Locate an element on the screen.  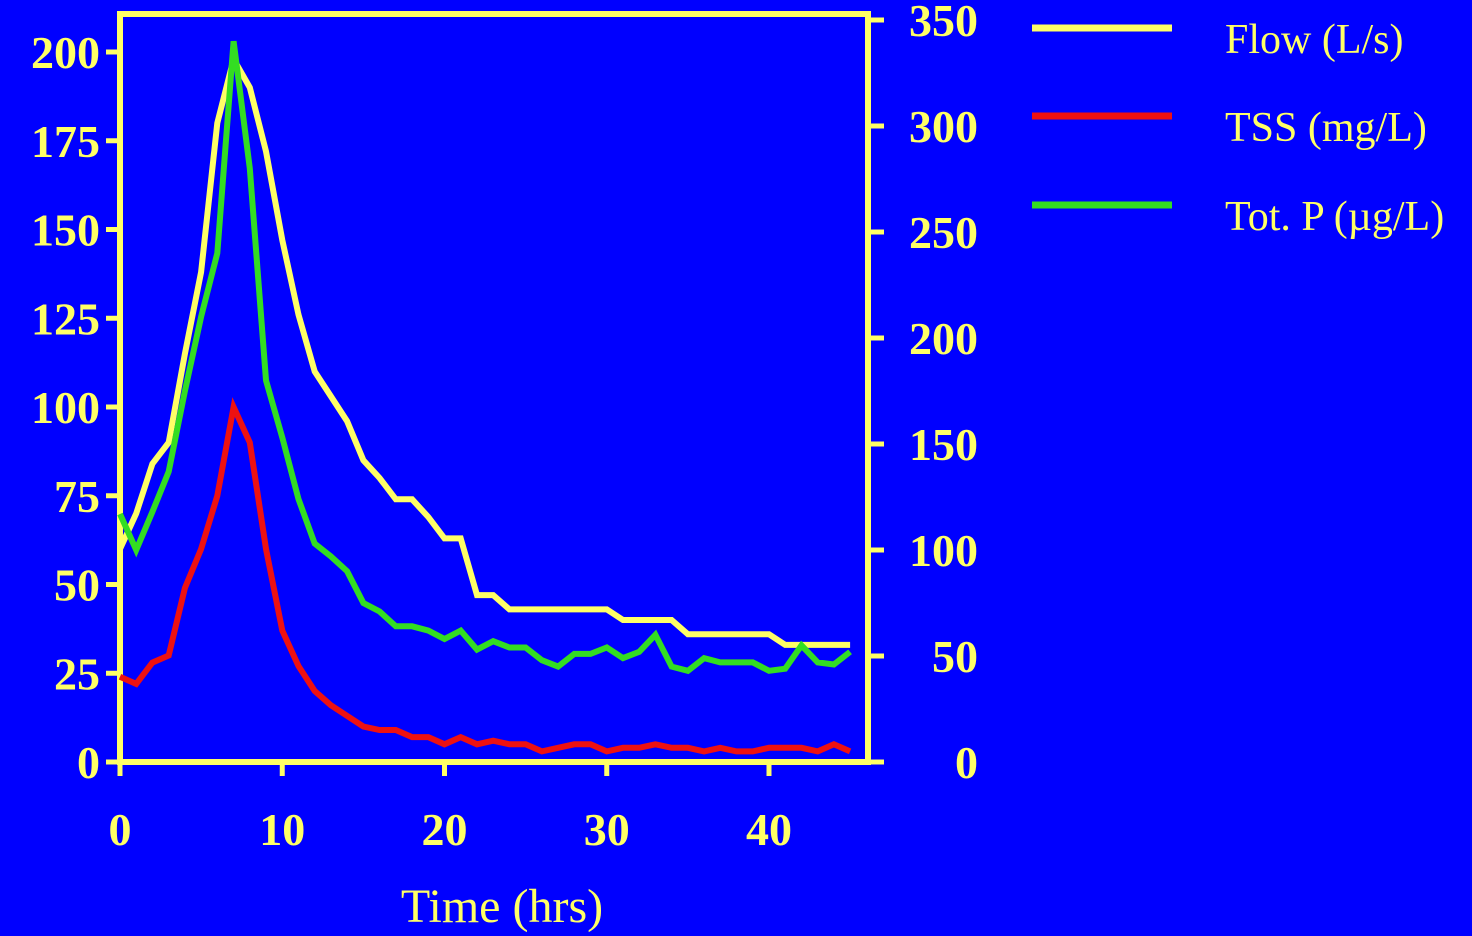
left-tick-label: 25 is located at coordinates (77, 673).